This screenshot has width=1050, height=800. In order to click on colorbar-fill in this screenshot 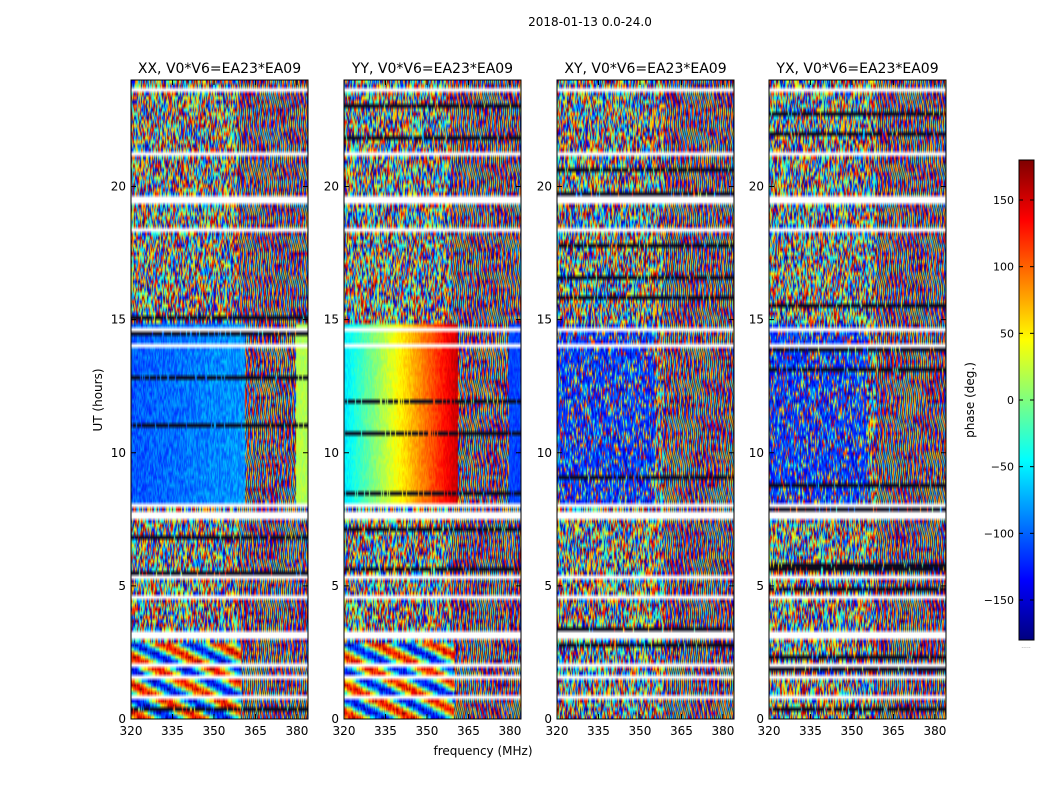, I will do `click(1026, 400)`.